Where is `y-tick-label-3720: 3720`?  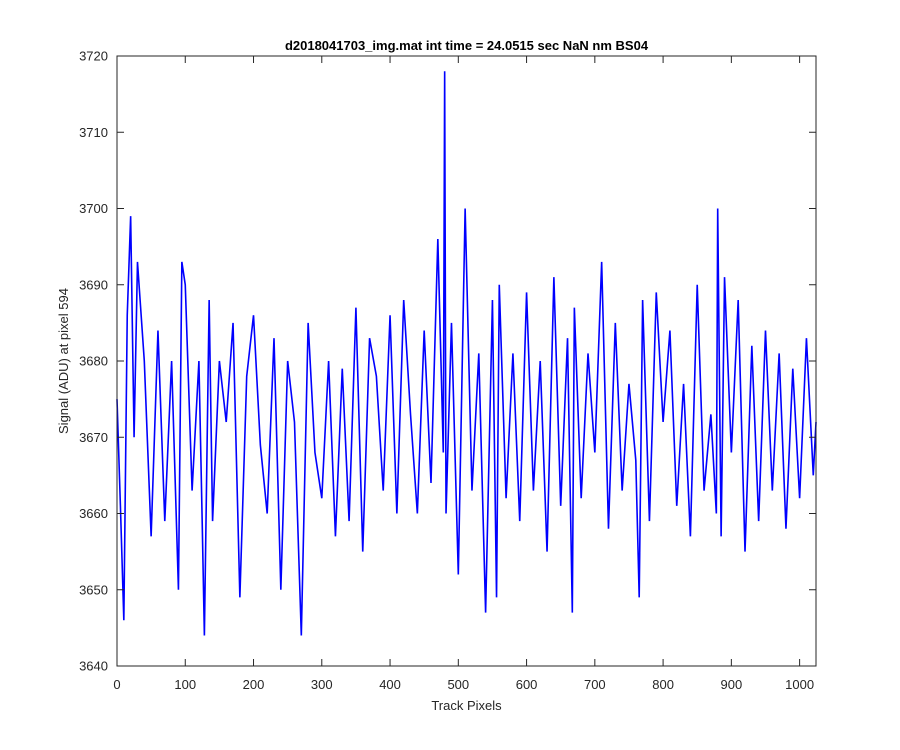
y-tick-label-3720: 3720 is located at coordinates (93, 56).